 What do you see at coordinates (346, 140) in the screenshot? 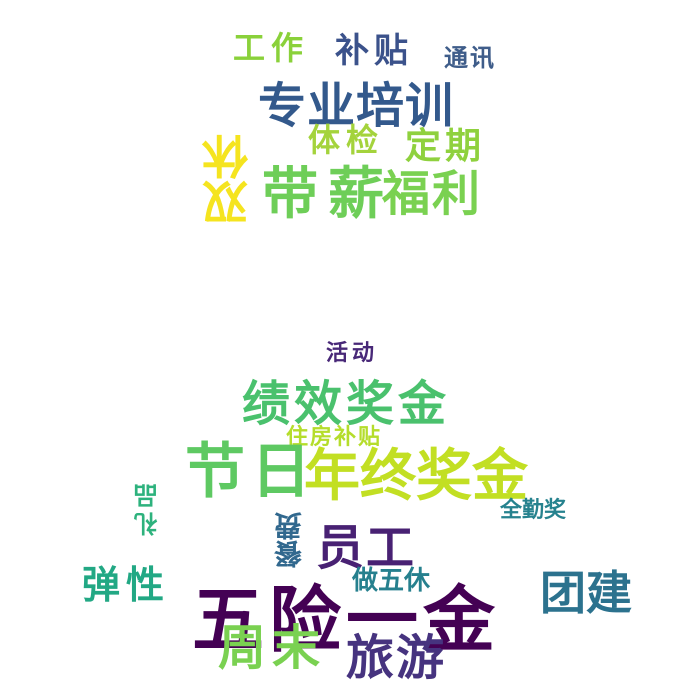
I see `word-tijian: 体检` at bounding box center [346, 140].